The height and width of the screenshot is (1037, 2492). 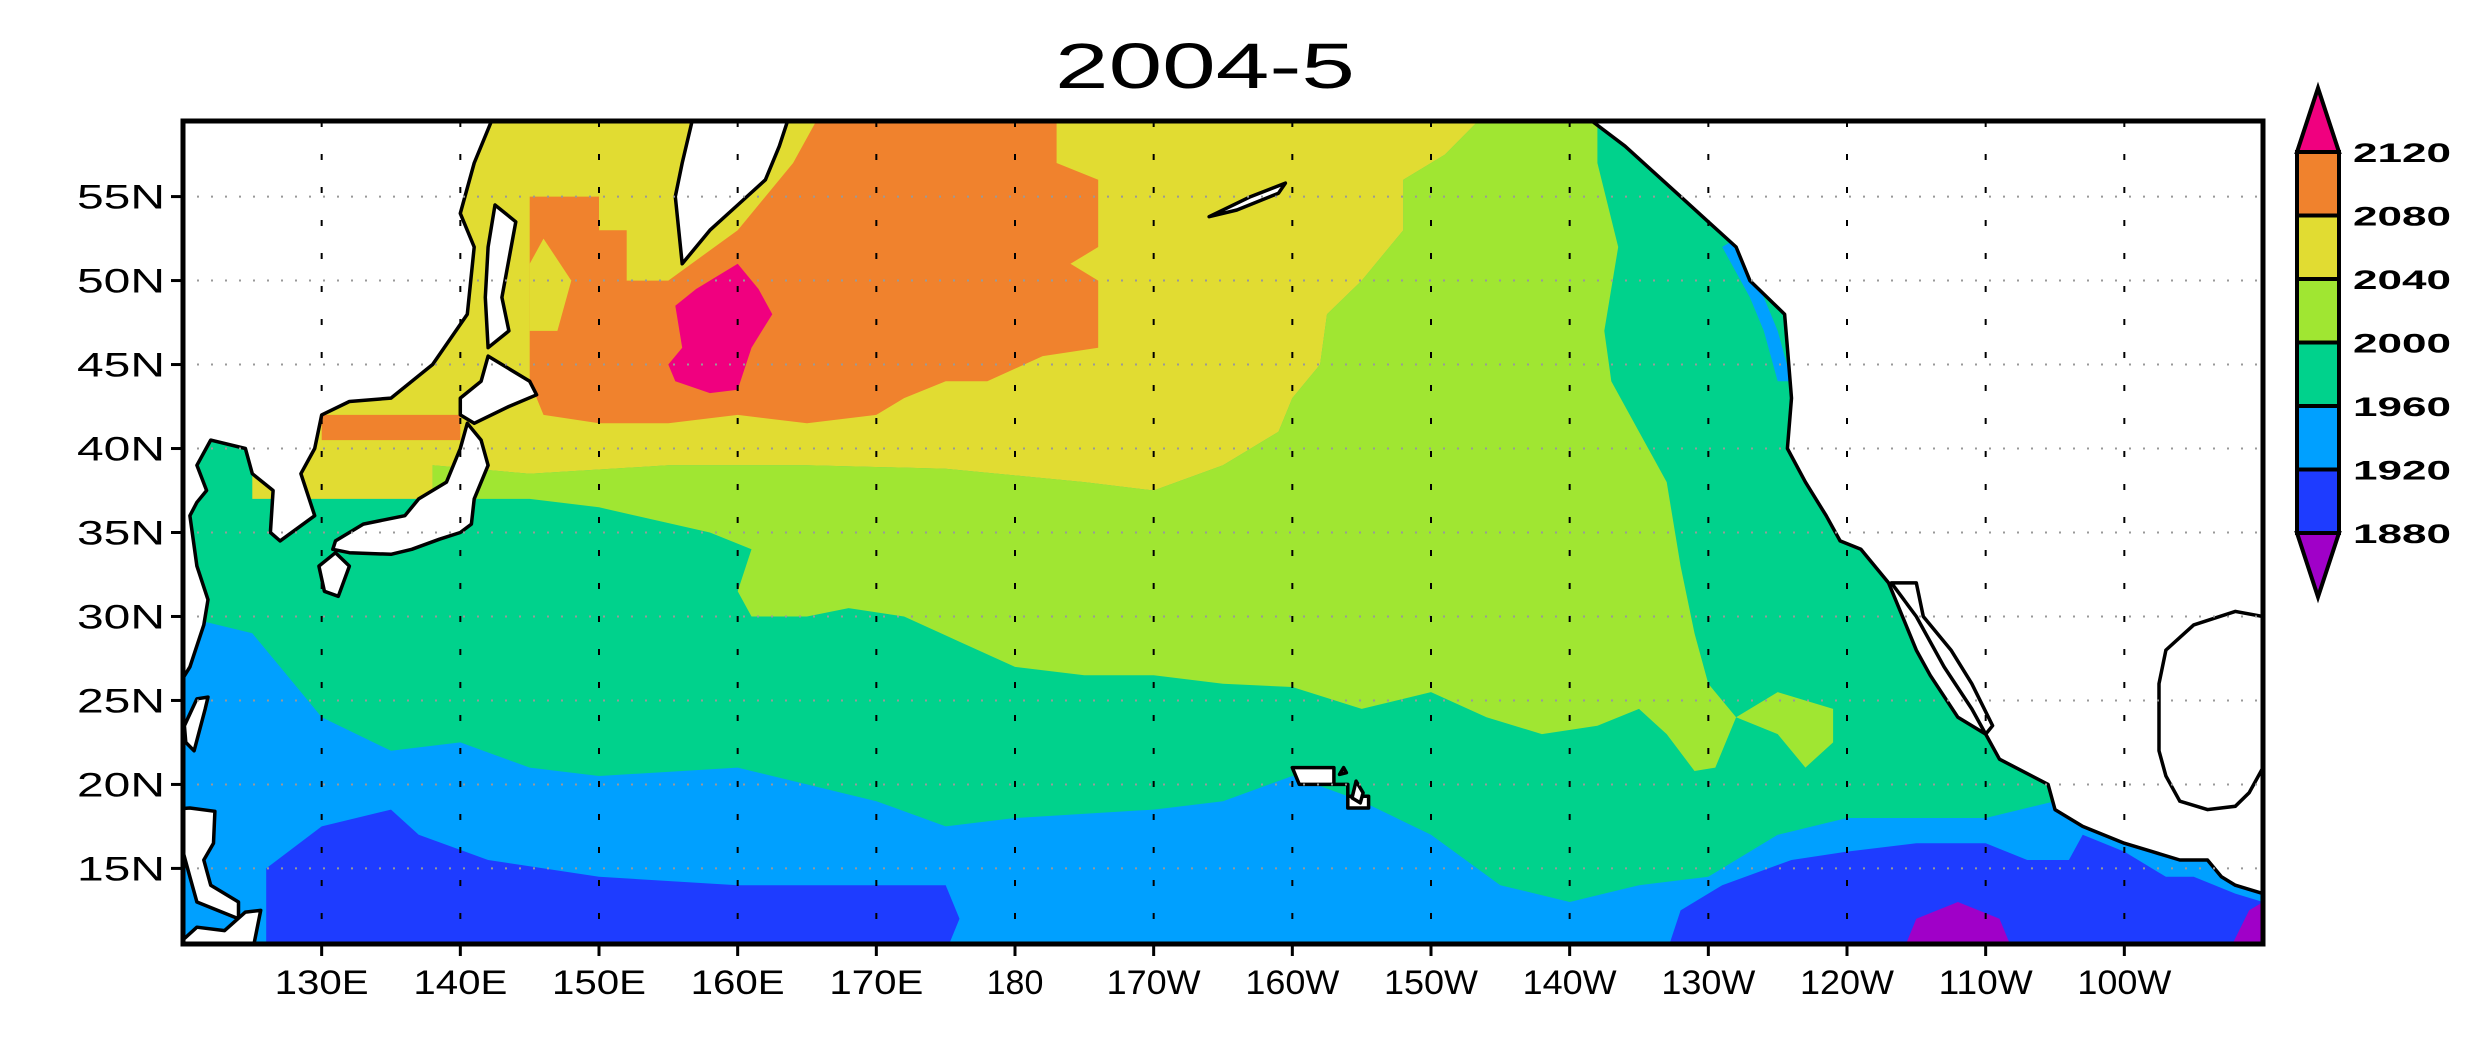 What do you see at coordinates (121, 198) in the screenshot?
I see `lat-tick-label: 55N` at bounding box center [121, 198].